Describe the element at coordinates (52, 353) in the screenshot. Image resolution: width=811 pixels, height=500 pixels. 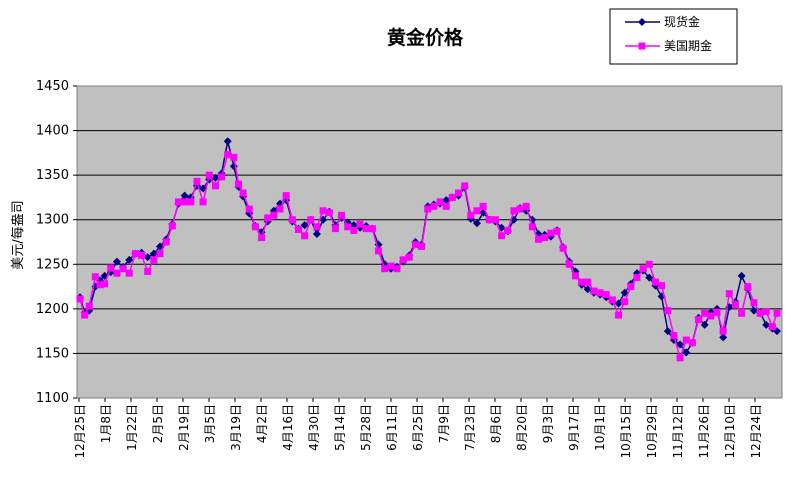
I see `y-tick-label: 1150` at that location.